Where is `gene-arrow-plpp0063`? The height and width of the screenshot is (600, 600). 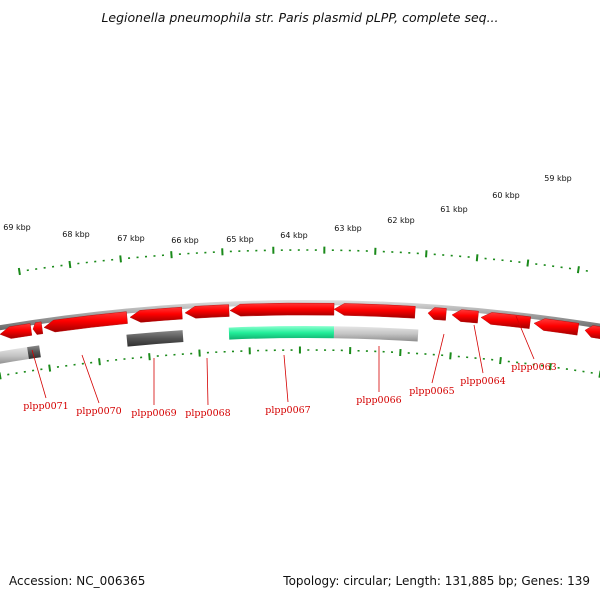
gene-arrow-plpp0063 is located at coordinates (505, 320).